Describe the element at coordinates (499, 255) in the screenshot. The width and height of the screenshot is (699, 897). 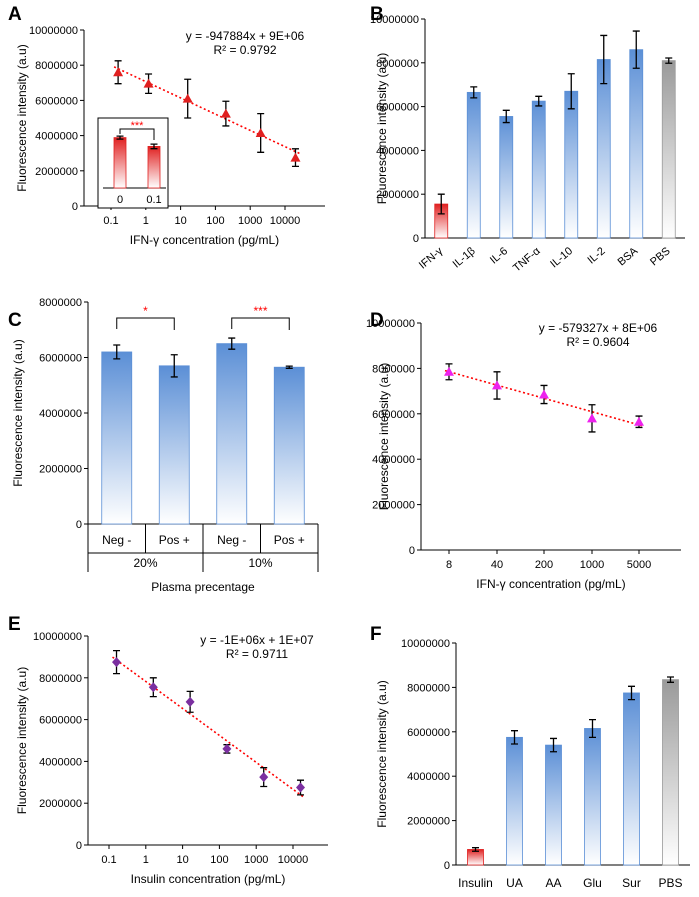
I see `x-tick-label: IL-6` at that location.